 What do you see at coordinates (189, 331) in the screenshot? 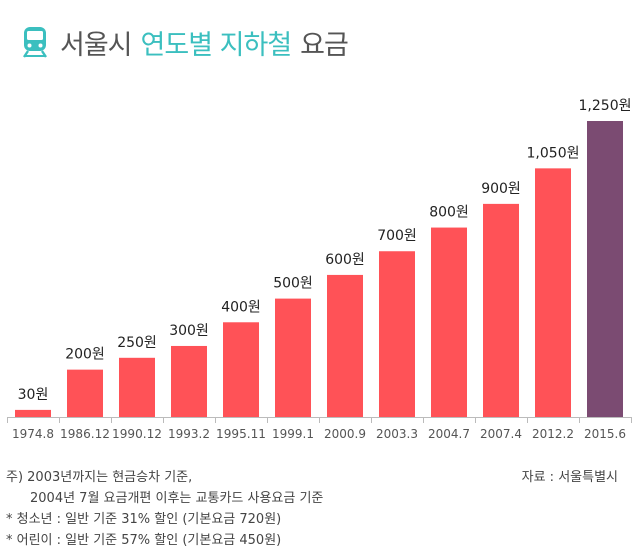
I see `value-label: 300원` at bounding box center [189, 331].